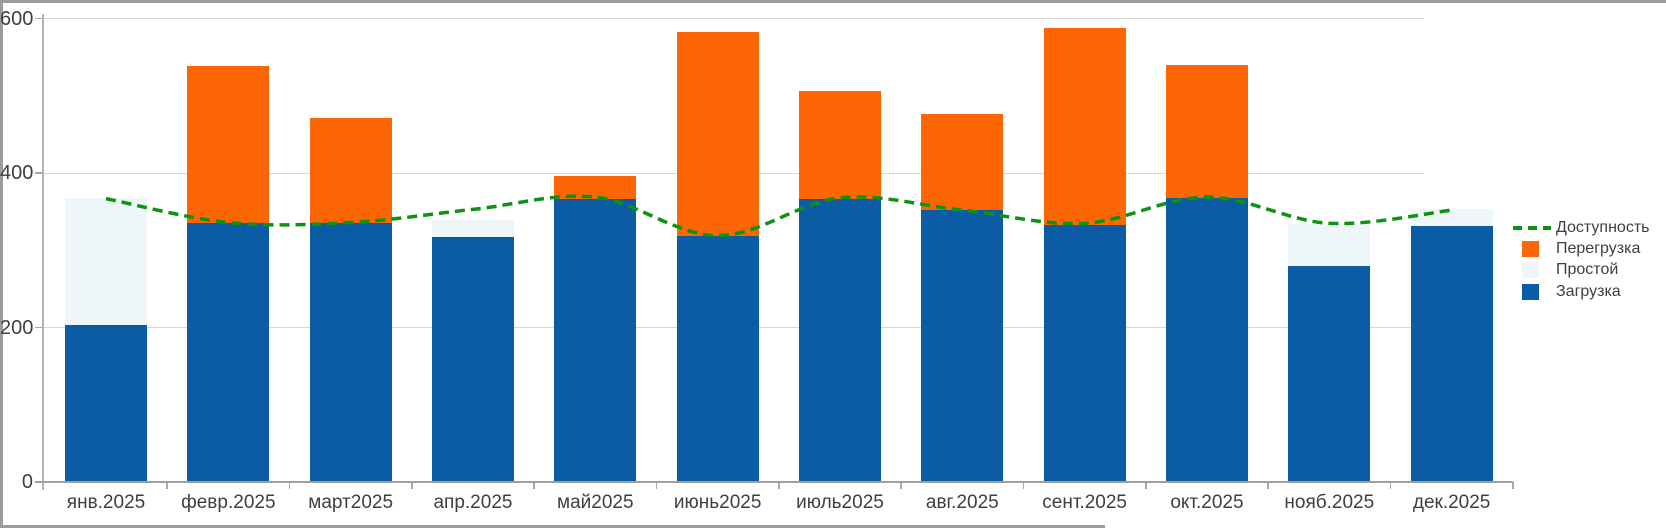  What do you see at coordinates (595, 187) in the screenshot?
I see `bar-segment-s2-m4` at bounding box center [595, 187].